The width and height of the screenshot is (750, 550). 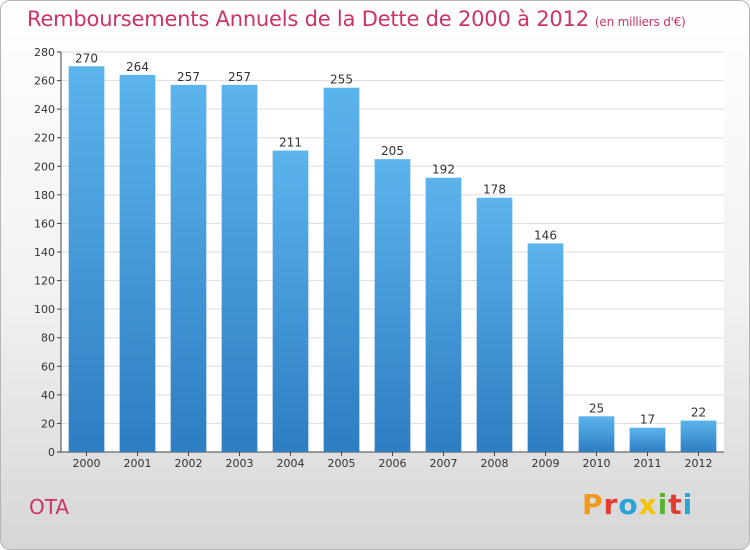 I want to click on y-tick-label: 220, so click(x=44, y=138).